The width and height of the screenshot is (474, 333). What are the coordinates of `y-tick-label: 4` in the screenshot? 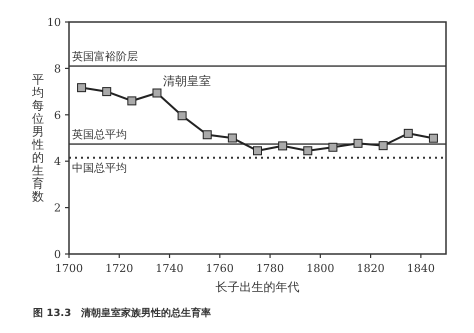 It's located at (57, 161).